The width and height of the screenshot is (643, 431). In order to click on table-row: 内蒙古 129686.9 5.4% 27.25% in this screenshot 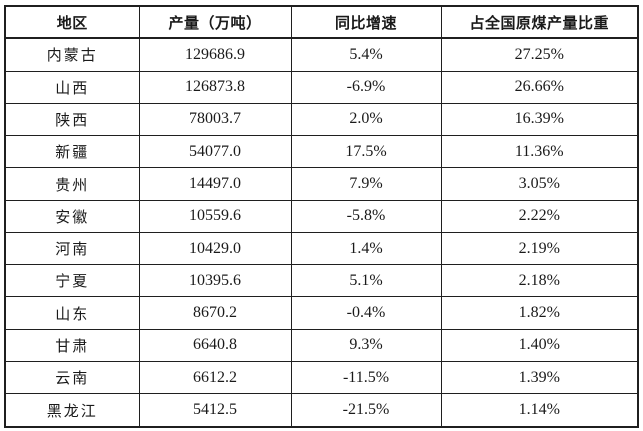, I will do `click(321, 54)`.